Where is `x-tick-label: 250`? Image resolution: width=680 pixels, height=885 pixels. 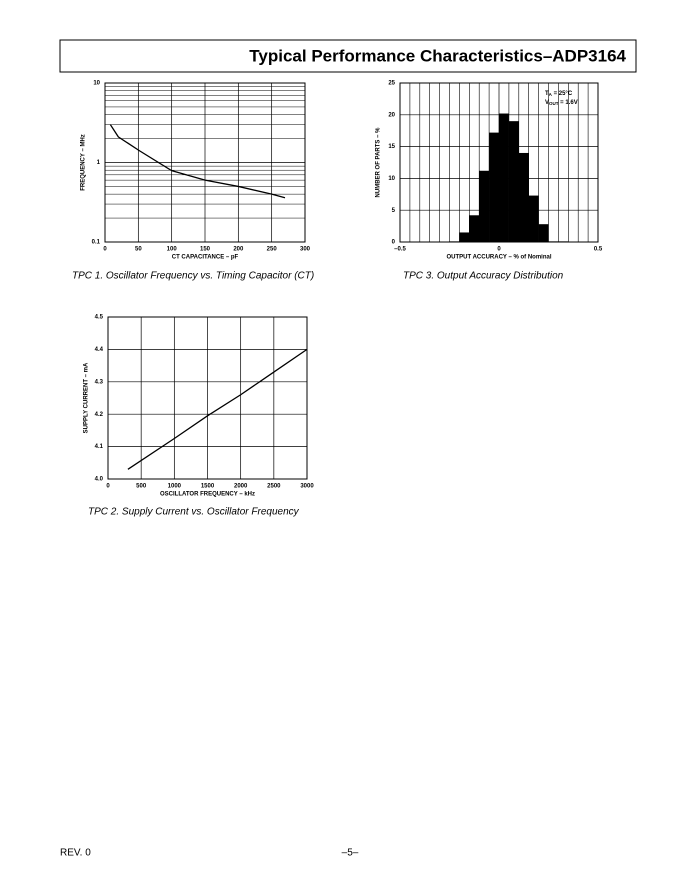
x-tick-label: 250 is located at coordinates (272, 250).